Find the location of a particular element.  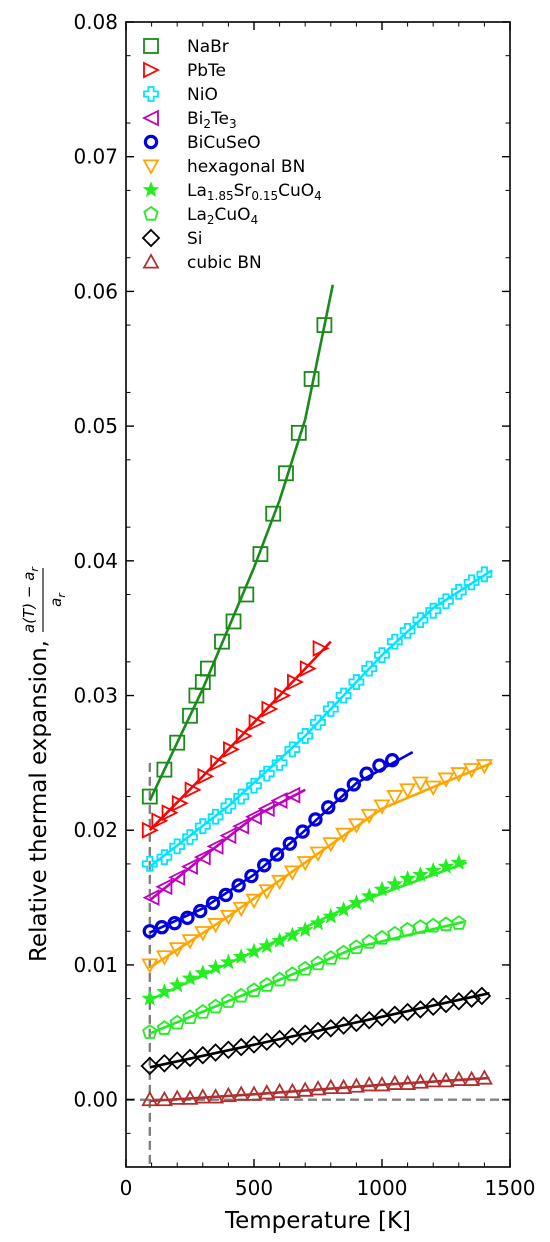

legend-label-nabr: NaBr is located at coordinates (208, 47).